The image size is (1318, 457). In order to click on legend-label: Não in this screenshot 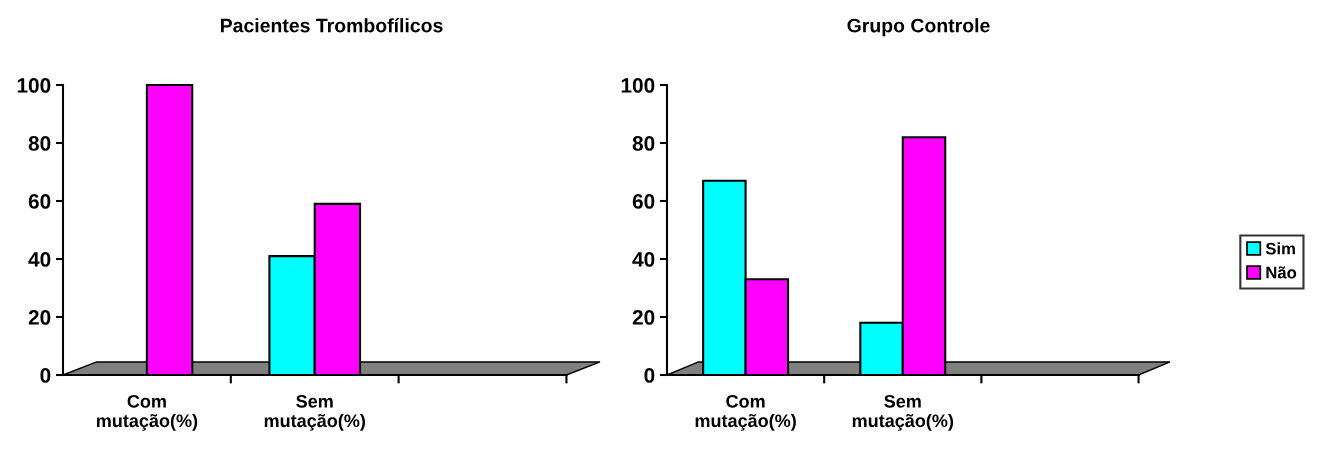, I will do `click(1281, 272)`.